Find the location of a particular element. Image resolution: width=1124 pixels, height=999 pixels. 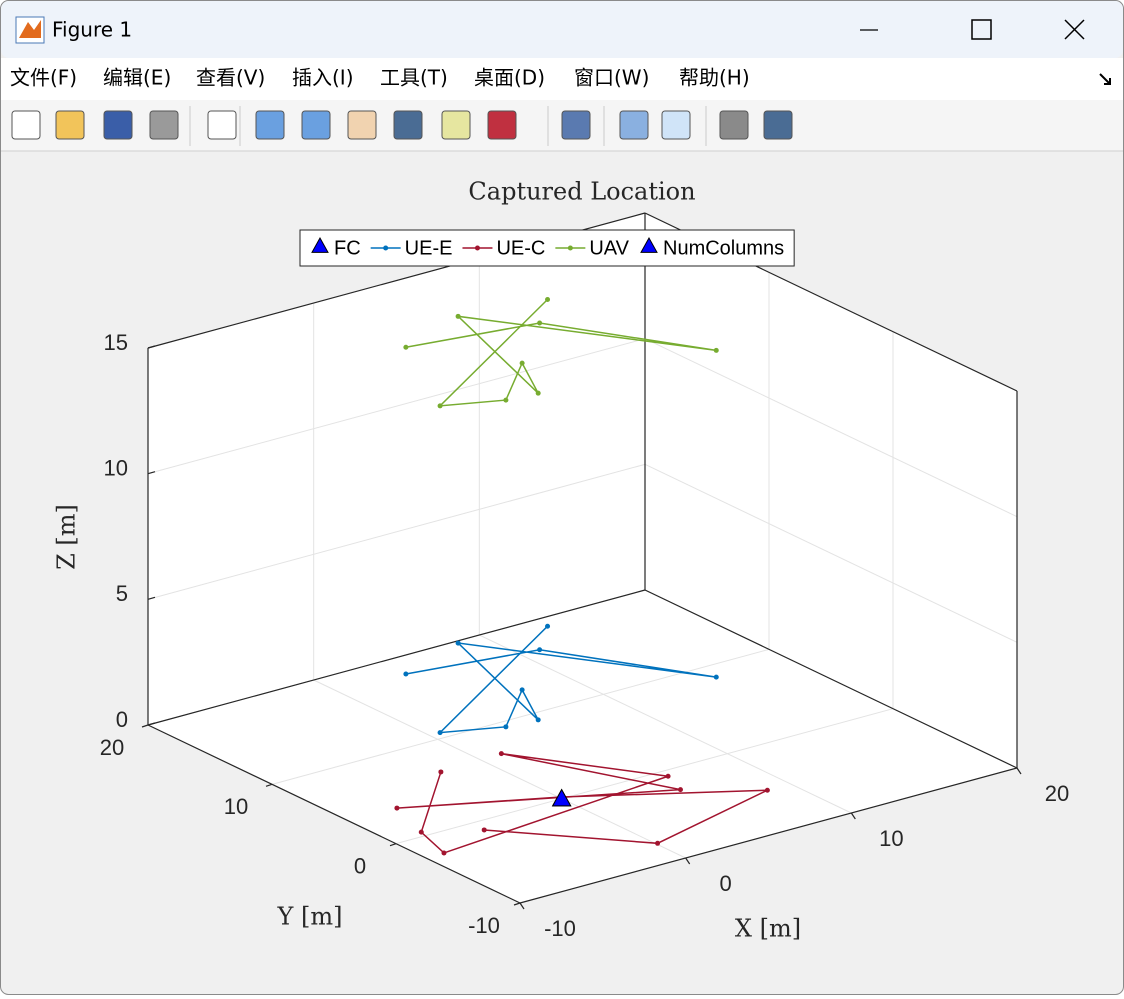

dock-button is located at coordinates (1105, 79).